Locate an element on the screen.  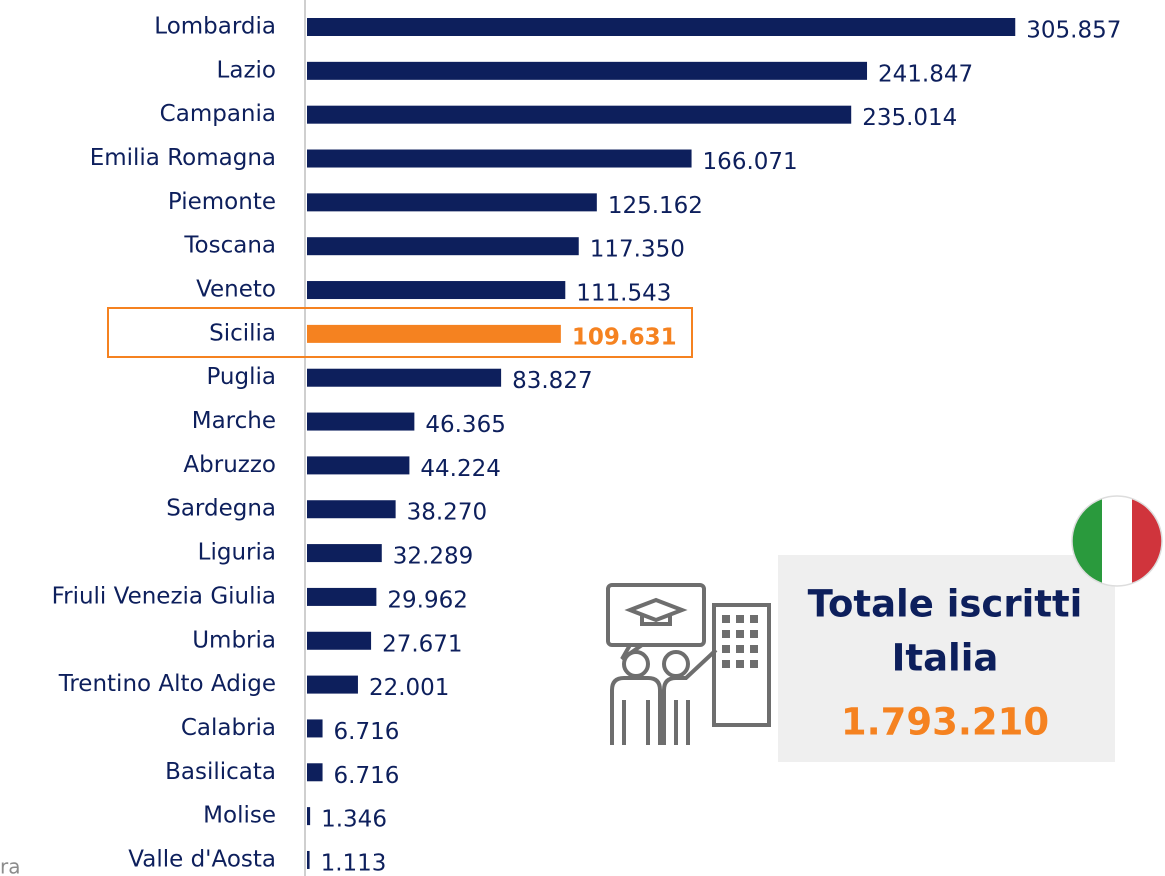
category-label: Sicilia is located at coordinates (242, 333).